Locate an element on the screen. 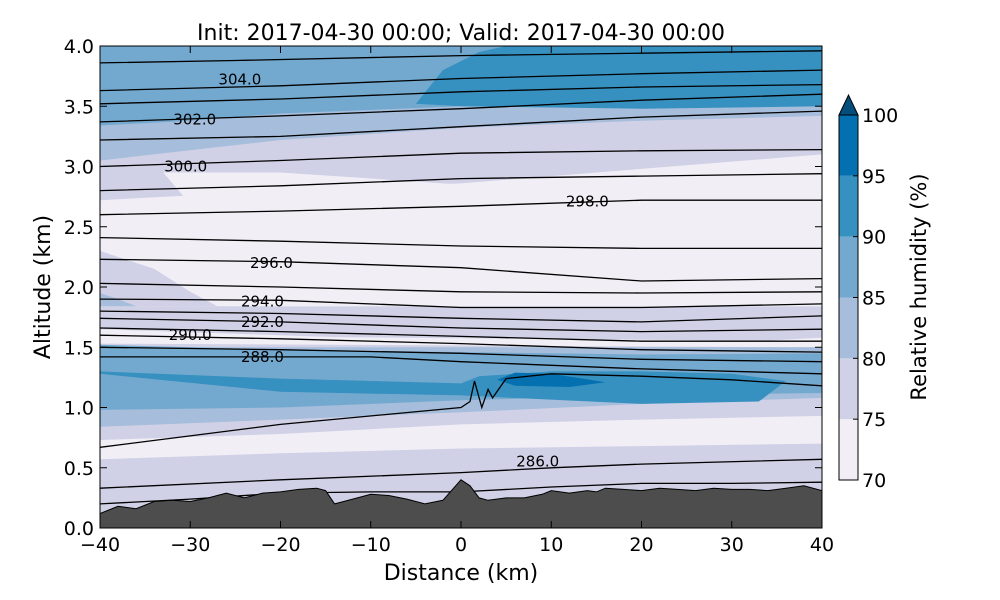 The image size is (1000, 600). contour-label-298.0: 298.0 is located at coordinates (587, 201).